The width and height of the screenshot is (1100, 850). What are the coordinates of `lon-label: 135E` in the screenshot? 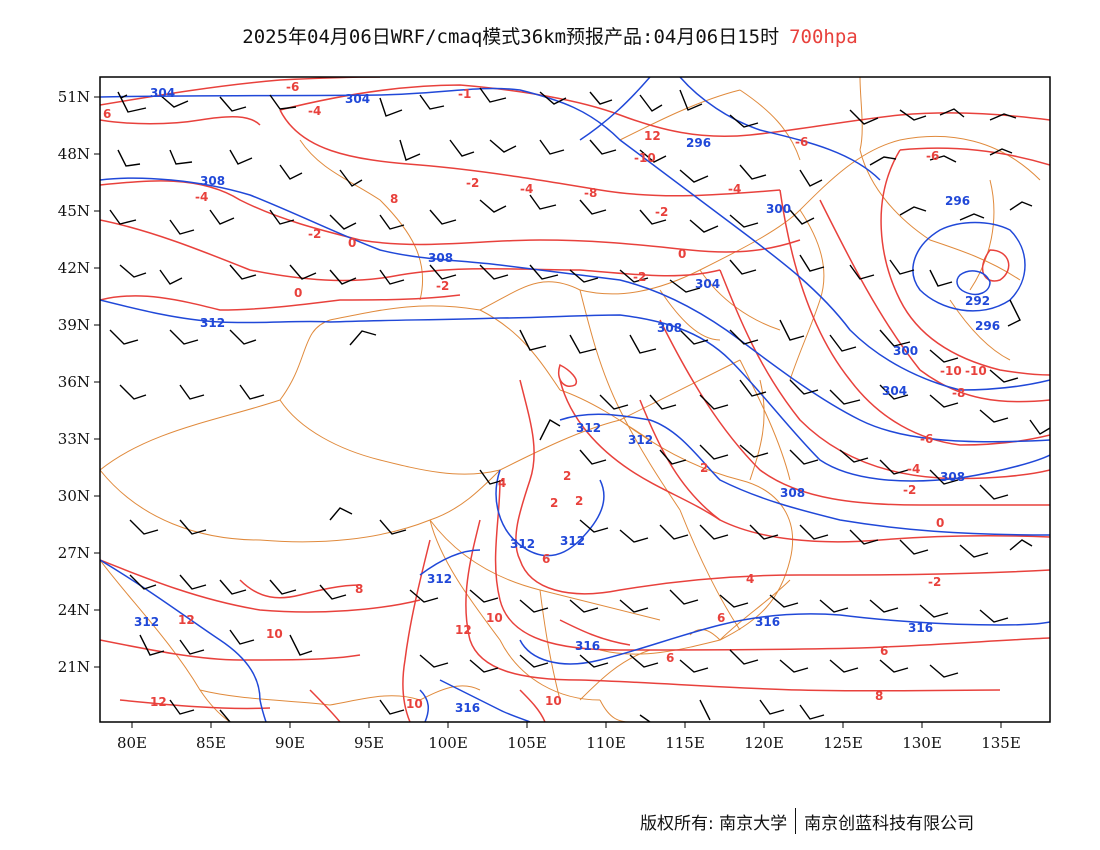 It's located at (1001, 743).